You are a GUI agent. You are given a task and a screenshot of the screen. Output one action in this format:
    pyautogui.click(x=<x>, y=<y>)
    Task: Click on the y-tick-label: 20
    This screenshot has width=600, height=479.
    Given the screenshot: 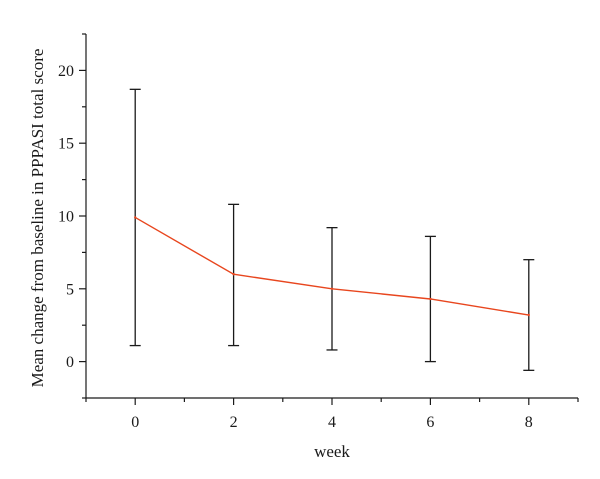 What is the action you would take?
    pyautogui.click(x=66, y=71)
    